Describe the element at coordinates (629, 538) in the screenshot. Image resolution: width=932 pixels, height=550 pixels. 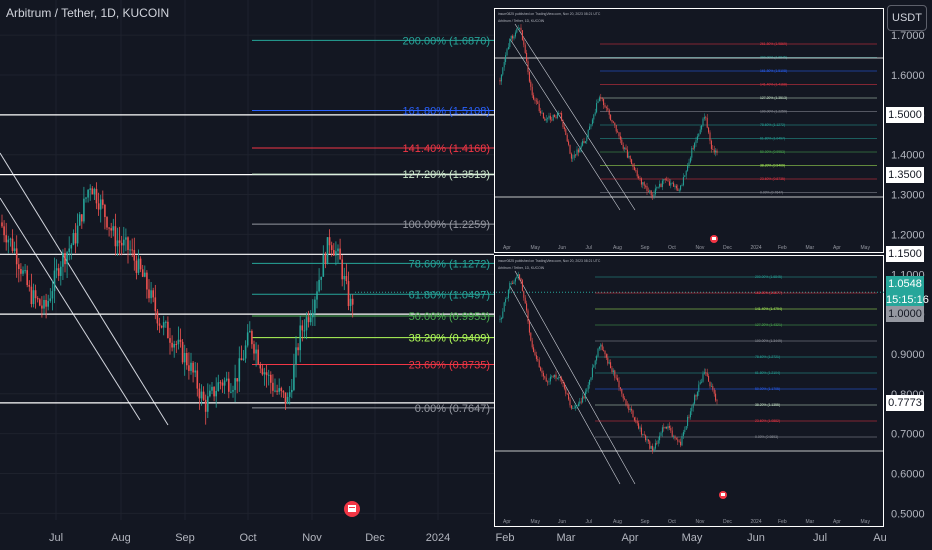
I see `time-tick: Apr` at that location.